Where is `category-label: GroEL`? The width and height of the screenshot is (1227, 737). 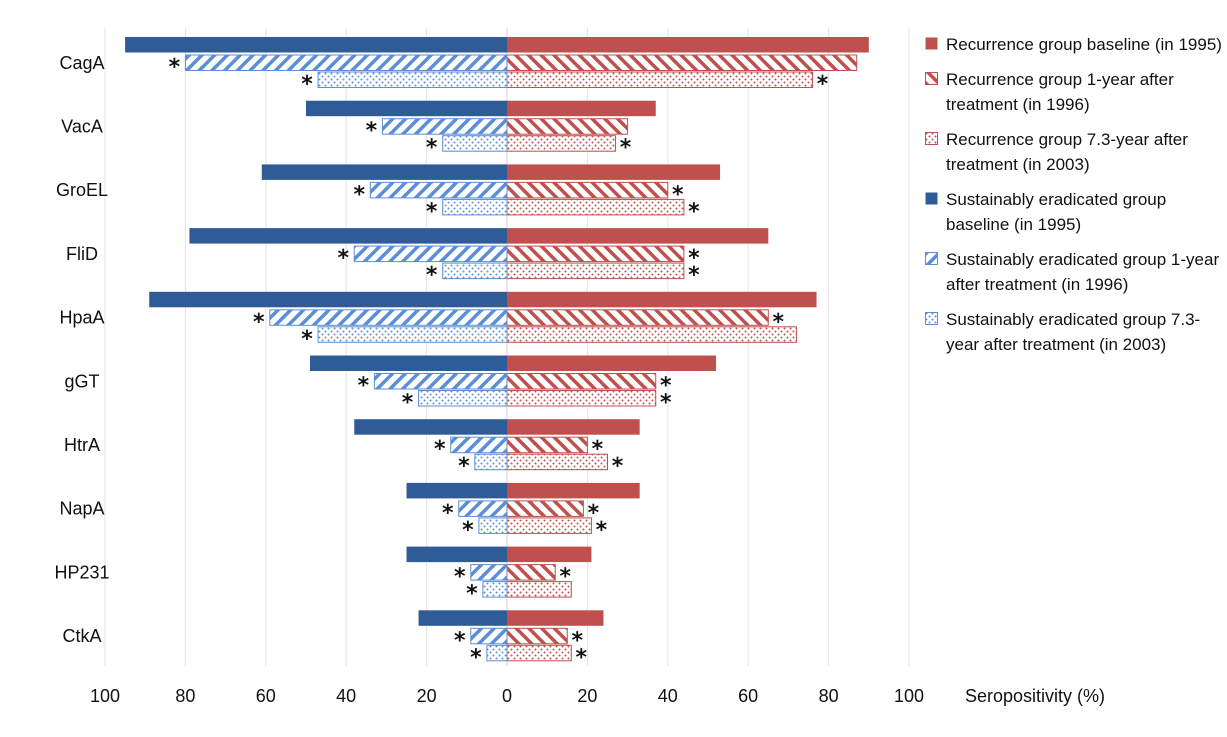 category-label: GroEL is located at coordinates (82, 190).